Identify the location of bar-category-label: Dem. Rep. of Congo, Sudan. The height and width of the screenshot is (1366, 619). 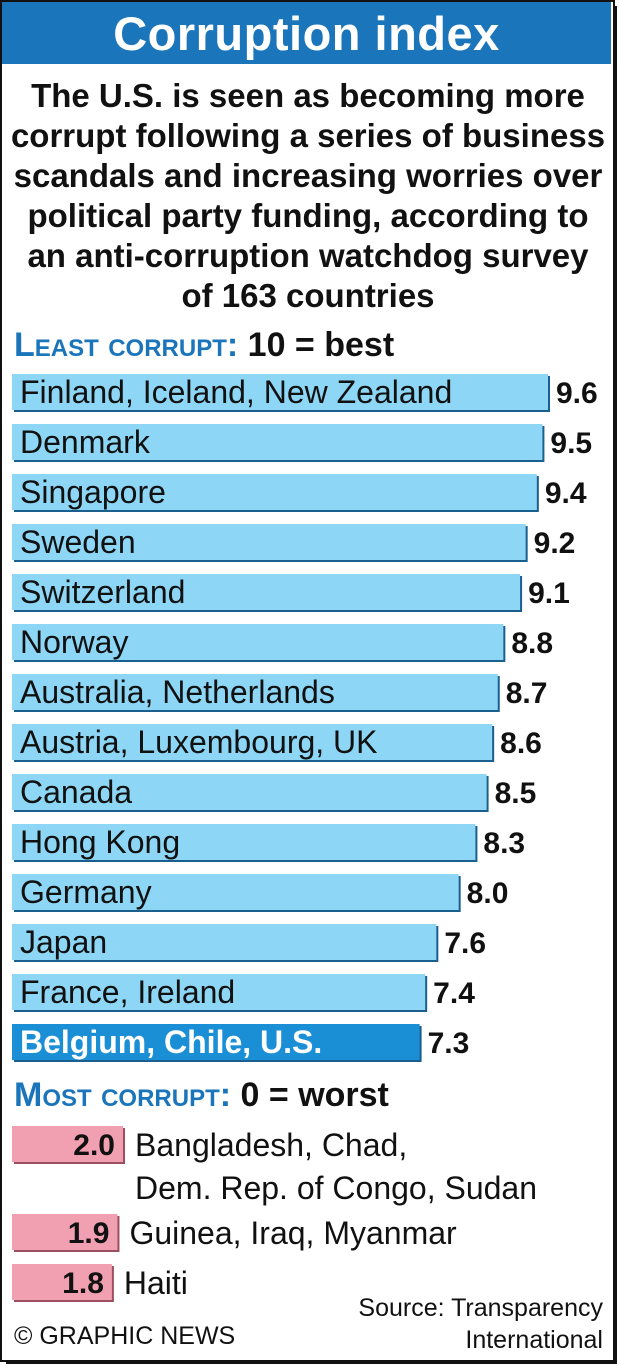
(336, 1188).